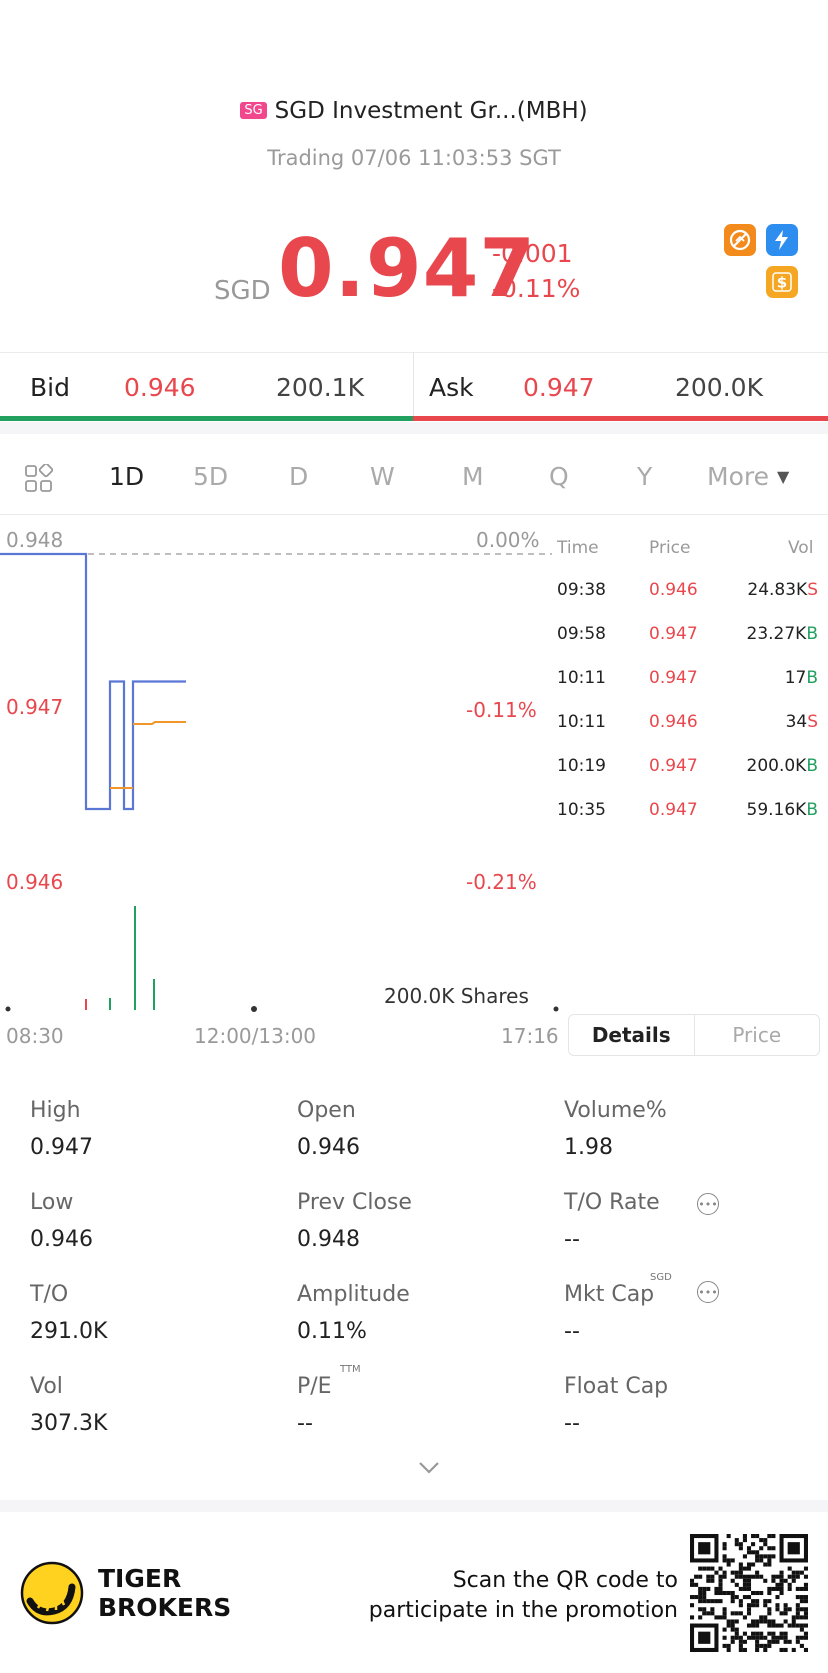 This screenshot has width=828, height=1673. What do you see at coordinates (206, 418) in the screenshot?
I see `bid-bar` at bounding box center [206, 418].